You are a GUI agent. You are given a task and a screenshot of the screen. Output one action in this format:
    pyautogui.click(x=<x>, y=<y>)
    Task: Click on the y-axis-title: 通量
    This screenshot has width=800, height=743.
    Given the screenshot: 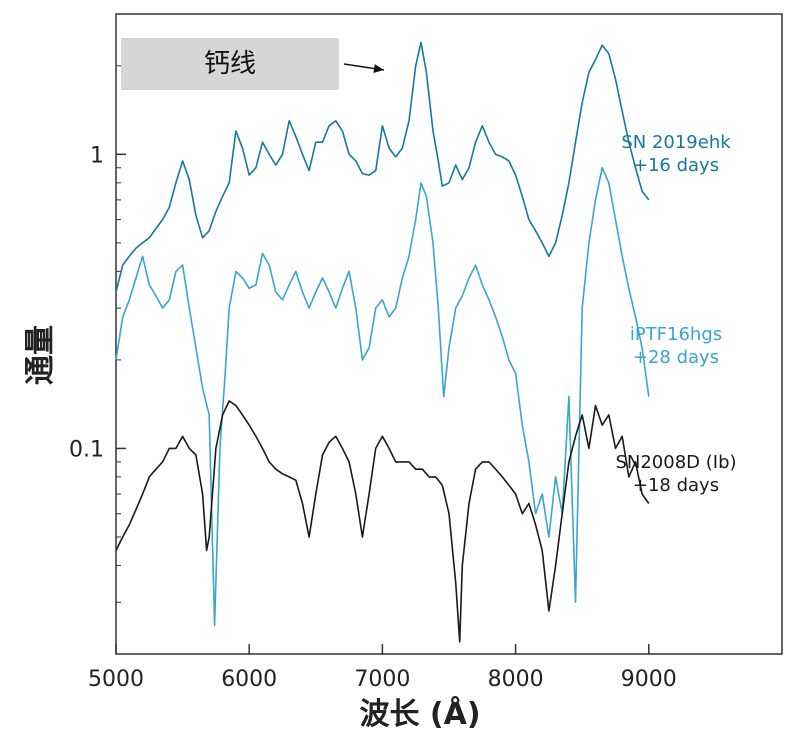 What is the action you would take?
    pyautogui.click(x=40, y=355)
    